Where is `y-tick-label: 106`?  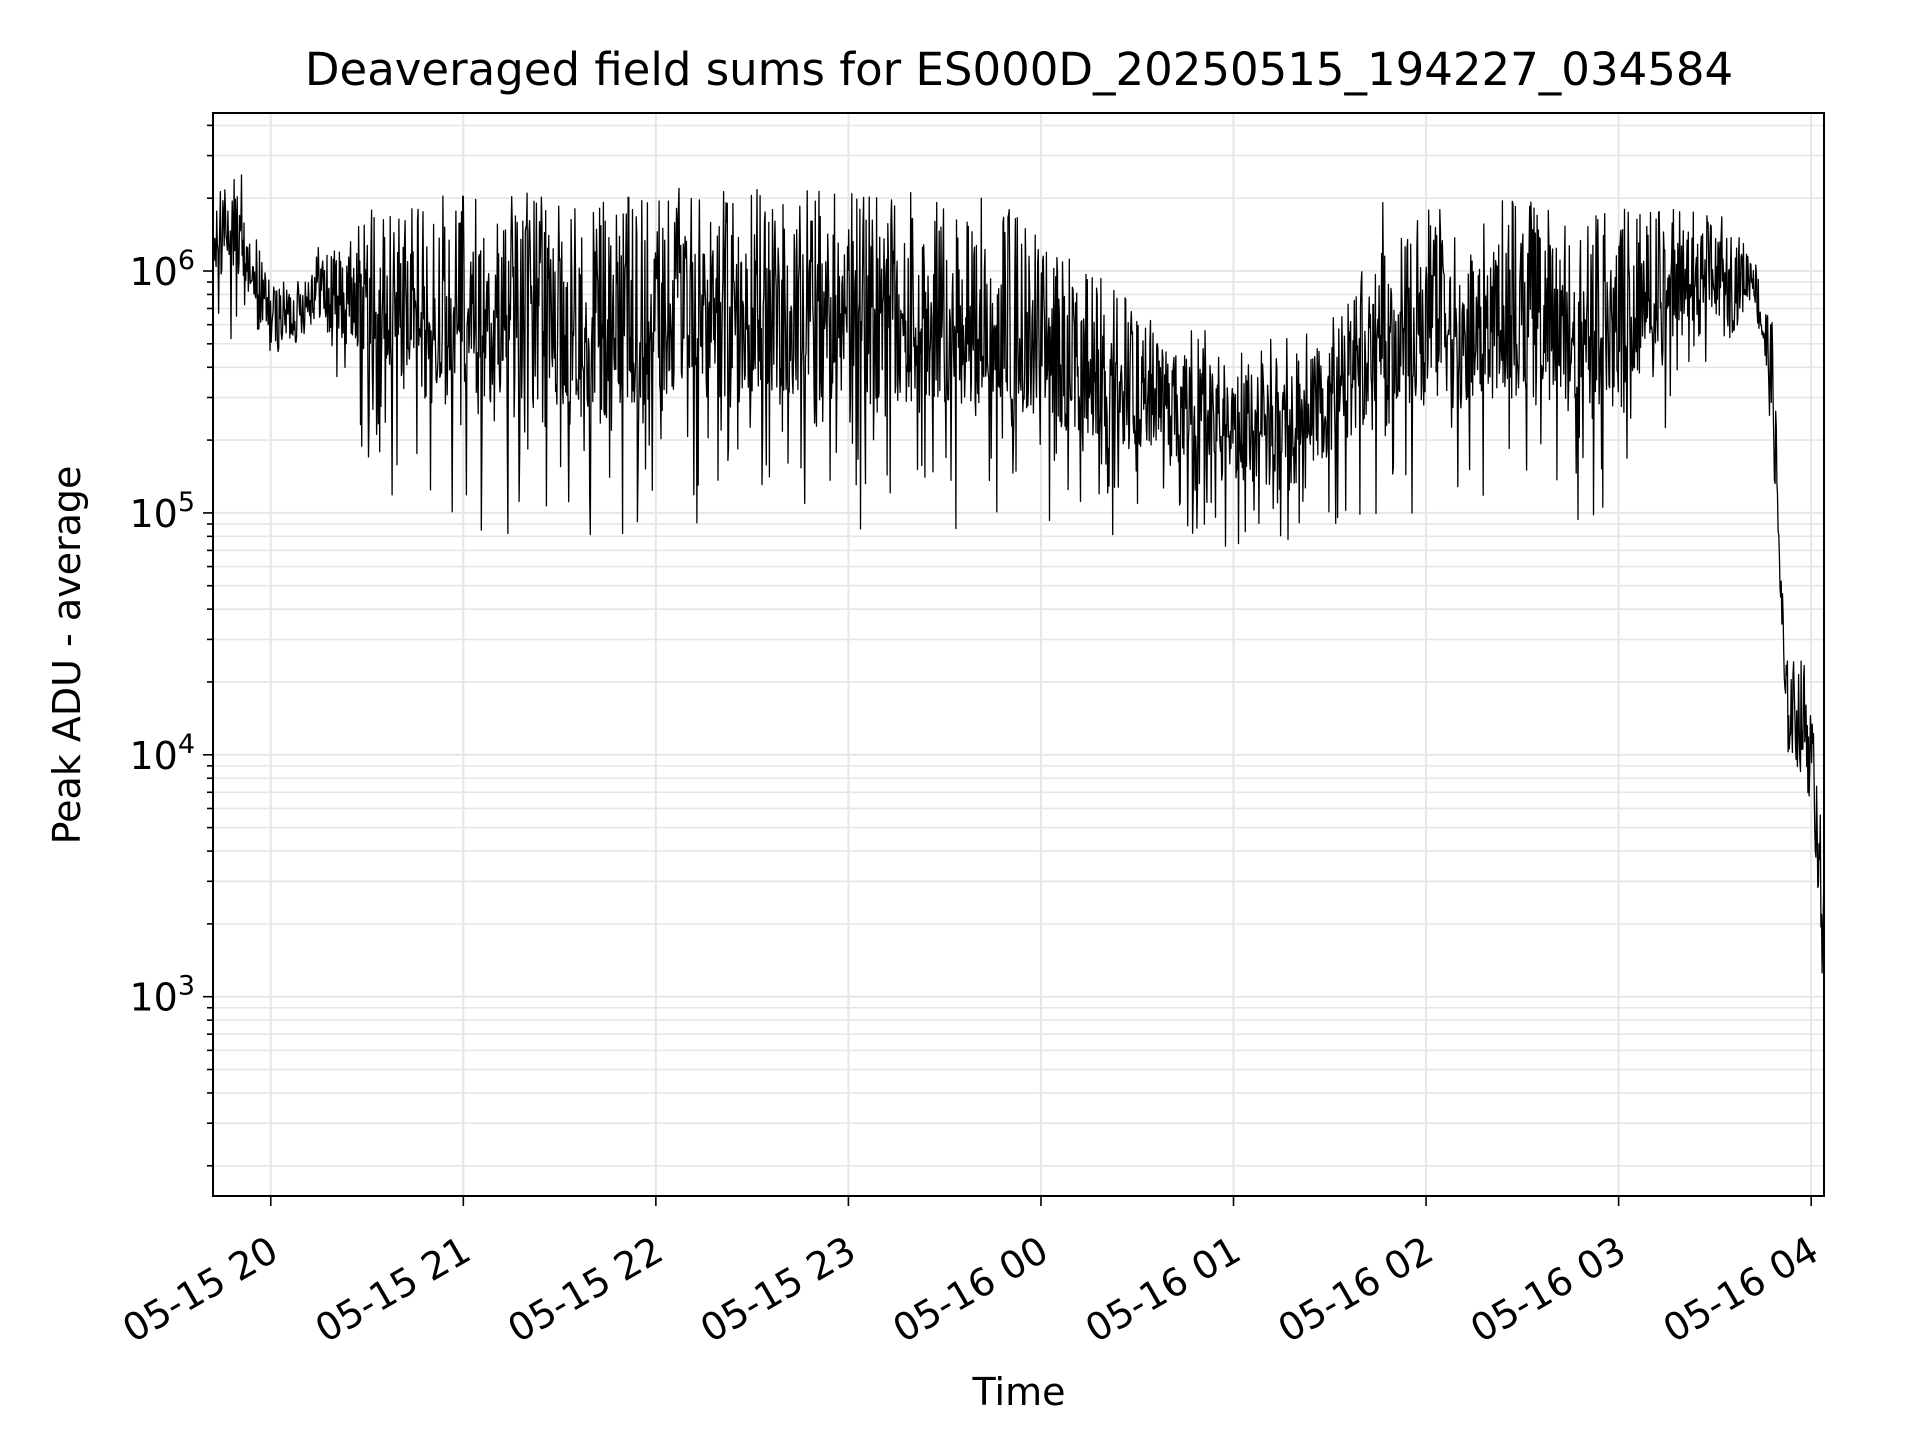
y-tick-label: 106 is located at coordinates (162, 269).